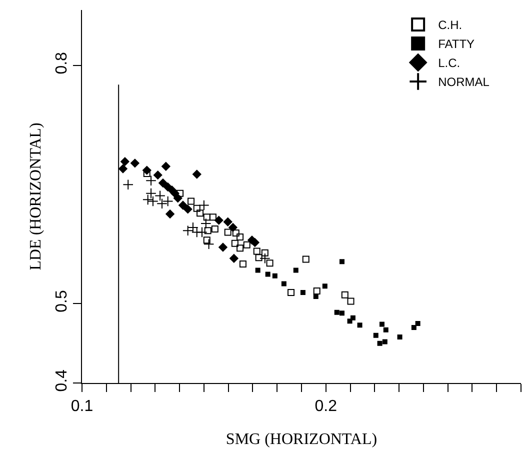 This screenshot has height=472, width=525. Describe the element at coordinates (450, 25) in the screenshot. I see `legend-label: C.H.` at that location.